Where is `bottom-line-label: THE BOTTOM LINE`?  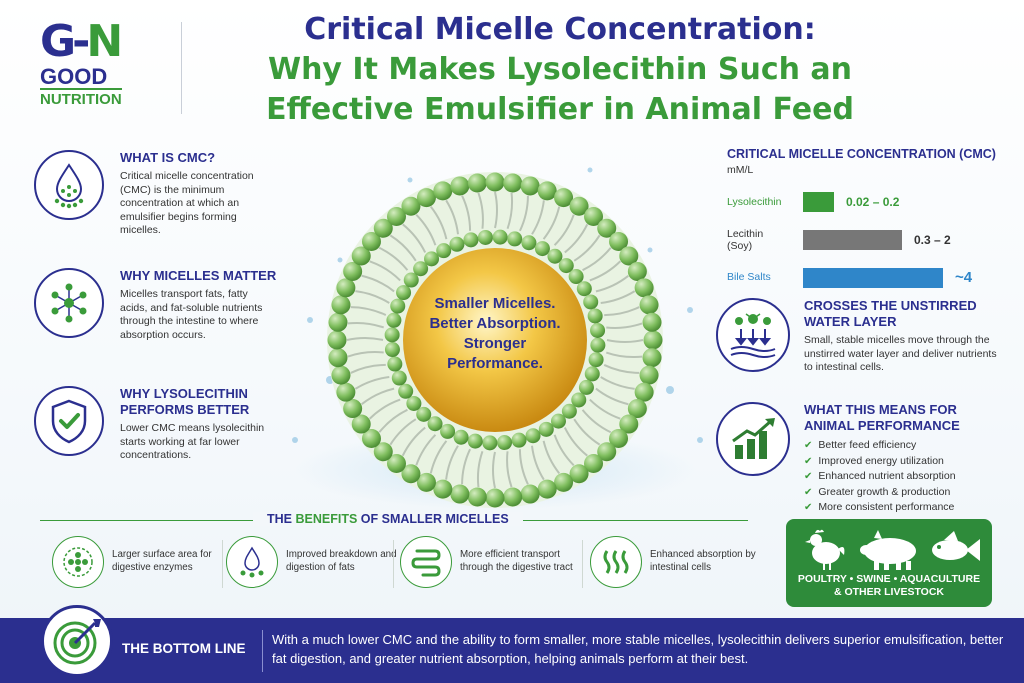 bottom-line-label: THE BOTTOM LINE is located at coordinates (184, 648).